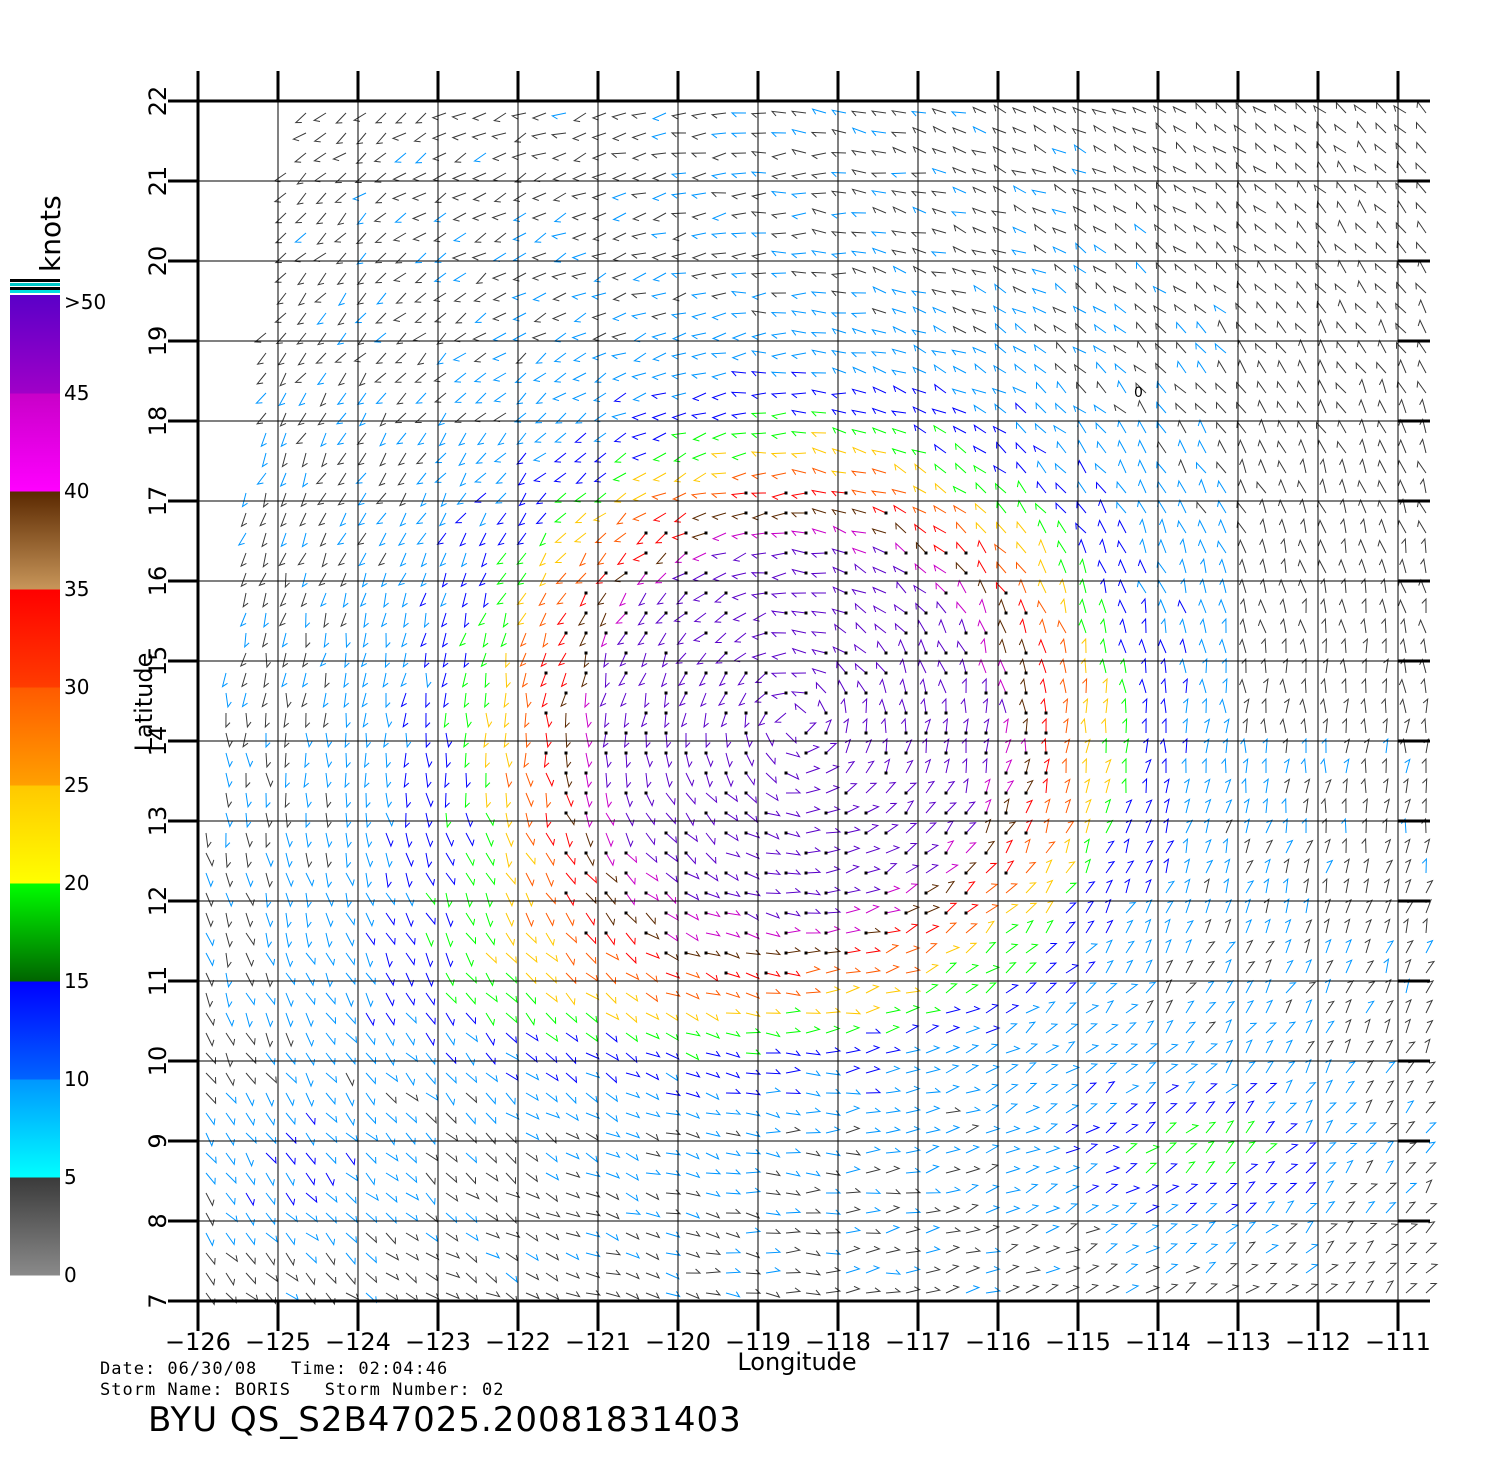 The width and height of the screenshot is (1500, 1480). I want to click on longitude-tick-label: −116, so click(998, 1342).